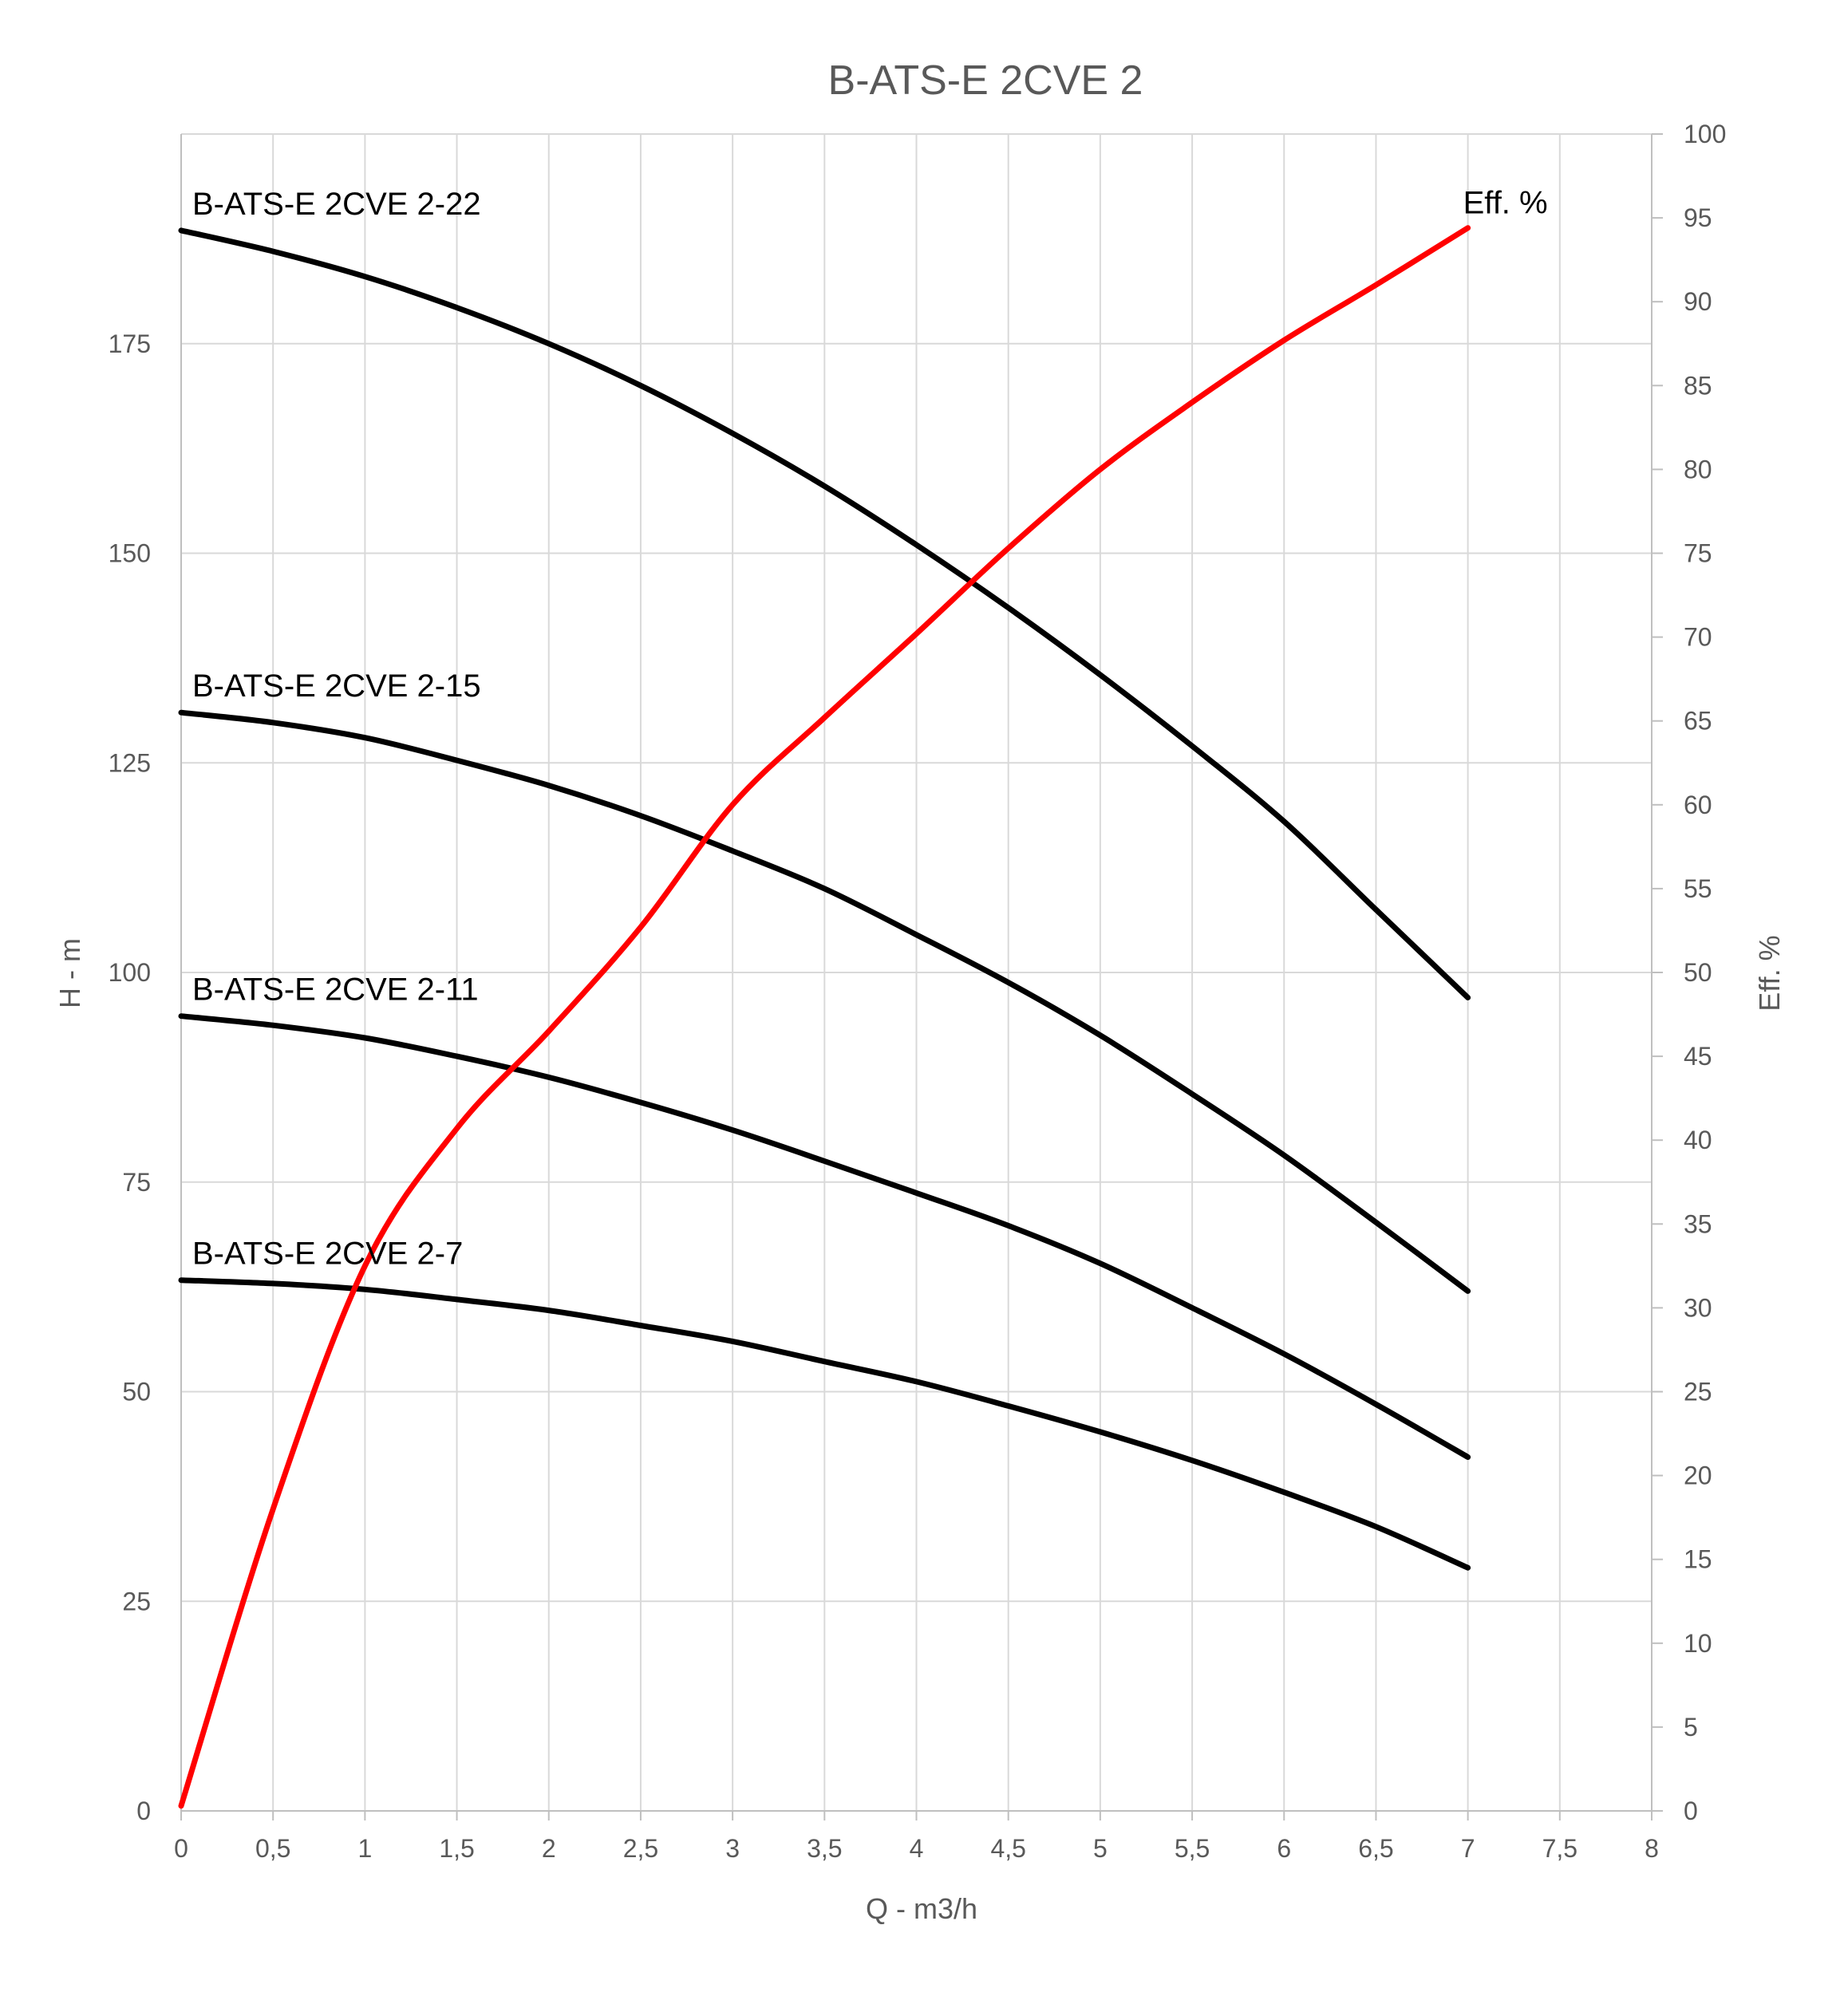  I want to click on y2-tick-label: 75, so click(1698, 554).